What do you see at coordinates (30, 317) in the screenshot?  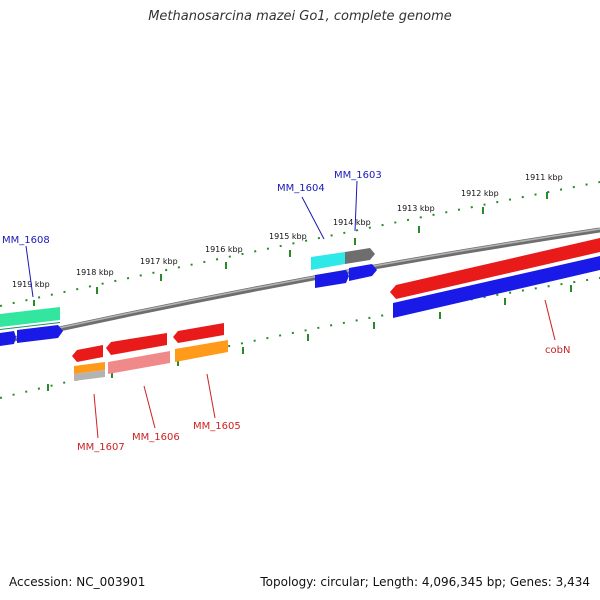 I see `gene-feature-mm1608` at bounding box center [30, 317].